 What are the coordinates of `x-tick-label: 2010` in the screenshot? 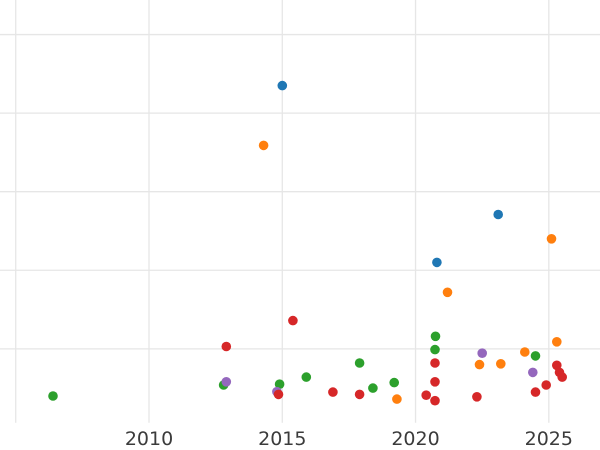 It's located at (149, 439).